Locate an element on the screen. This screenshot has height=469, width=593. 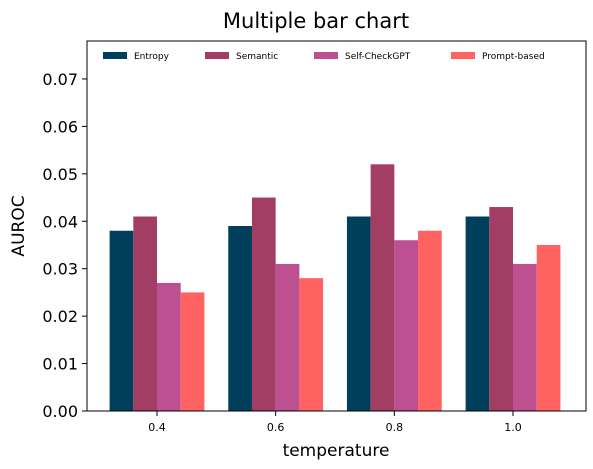
chart-title: Multiple bar chart is located at coordinates (316, 21).